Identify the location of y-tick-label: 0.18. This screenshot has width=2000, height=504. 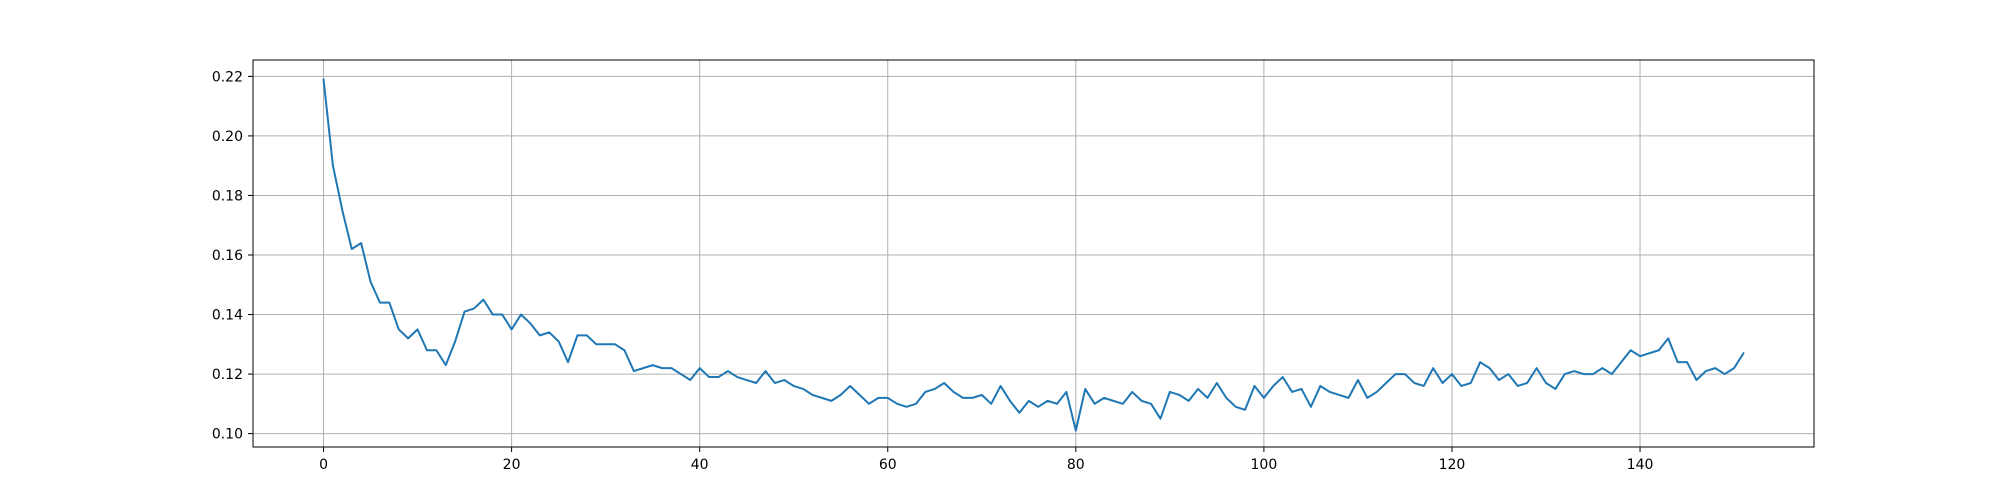
(227, 196).